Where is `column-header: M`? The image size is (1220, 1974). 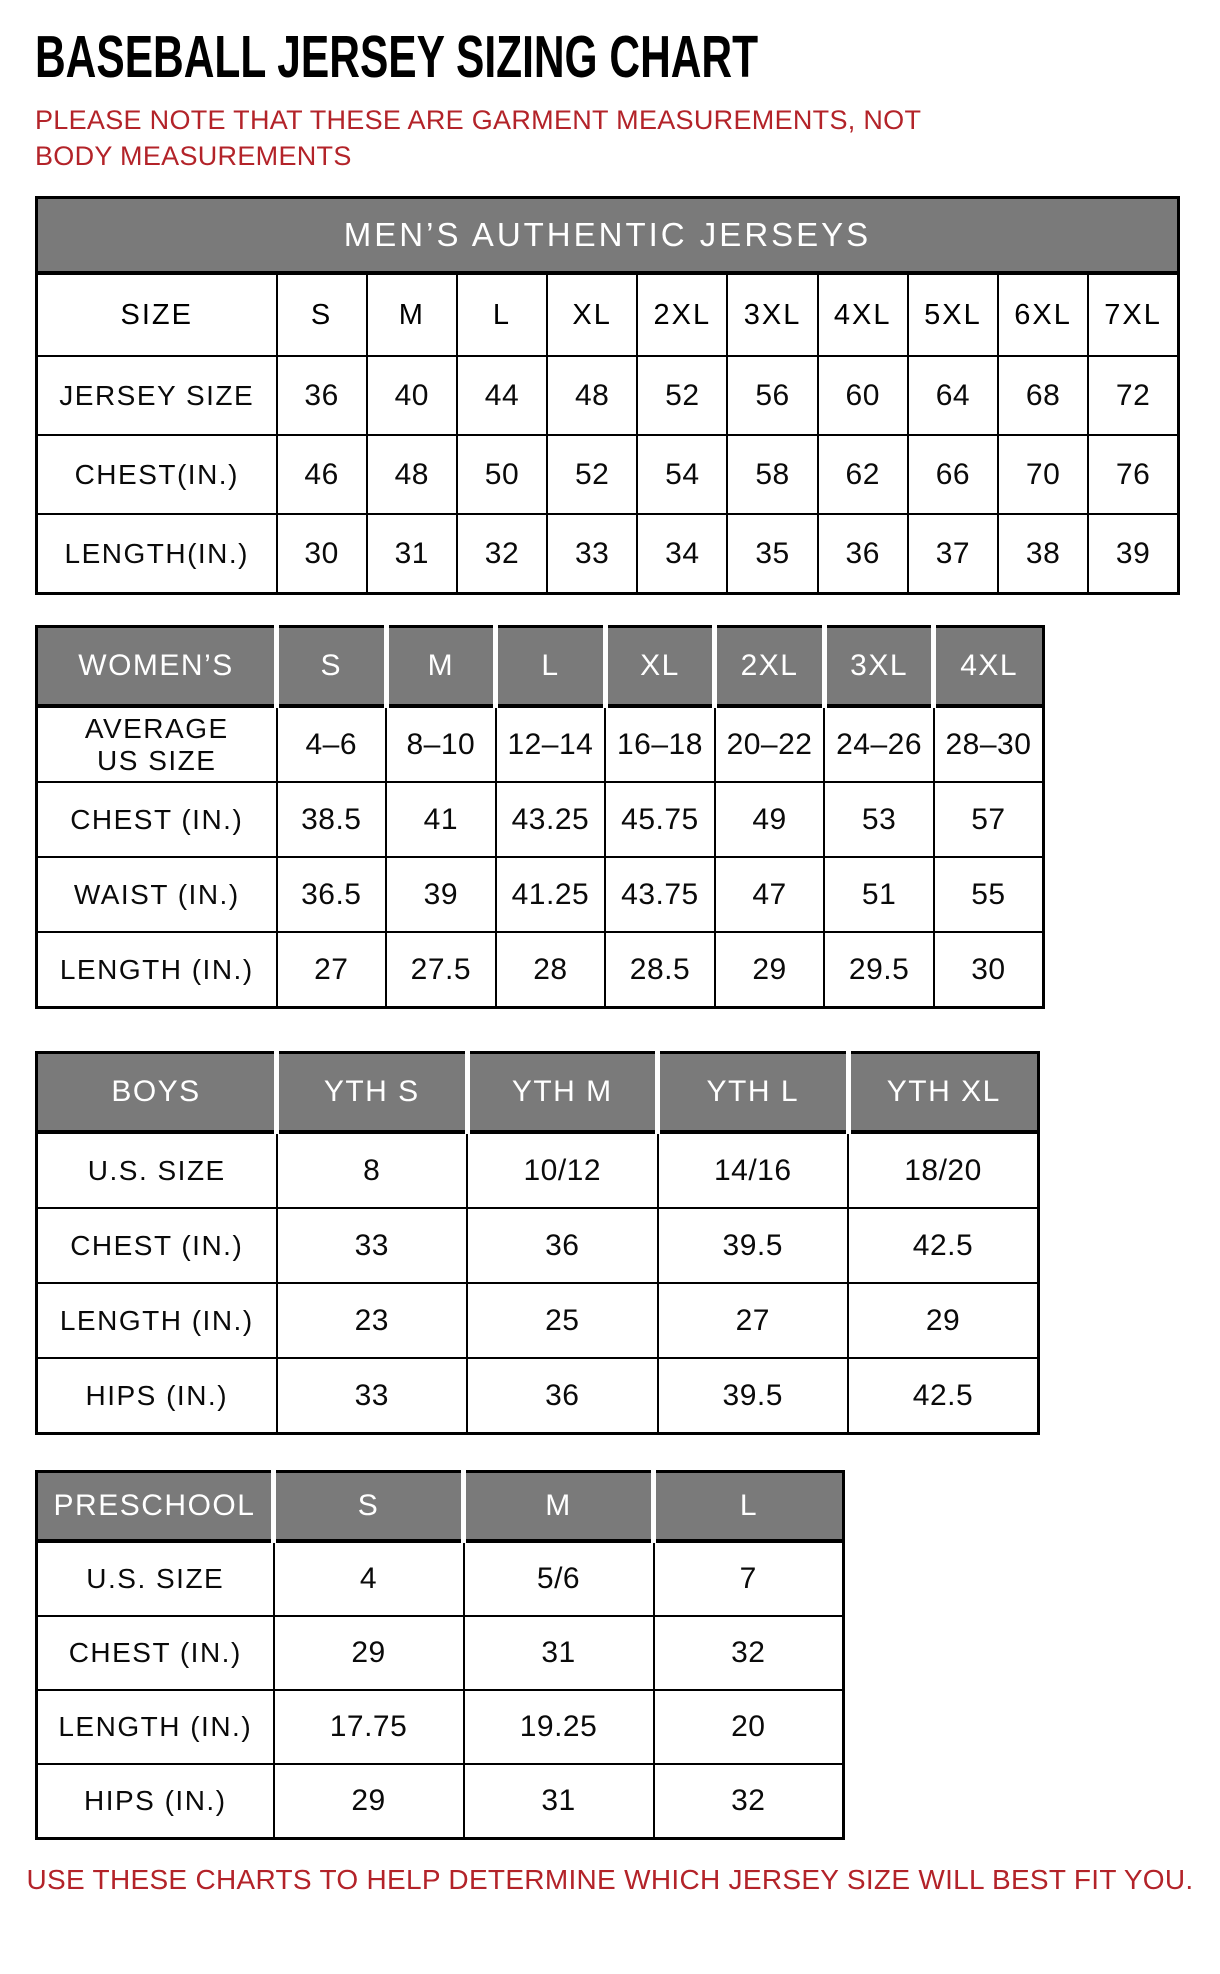 column-header: M is located at coordinates (411, 315).